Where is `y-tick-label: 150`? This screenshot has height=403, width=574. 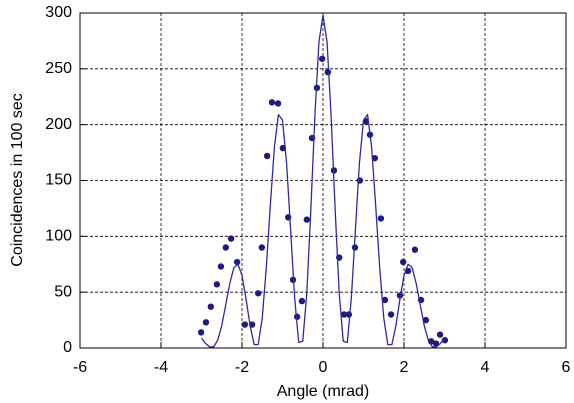 y-tick-label: 150 is located at coordinates (58, 180).